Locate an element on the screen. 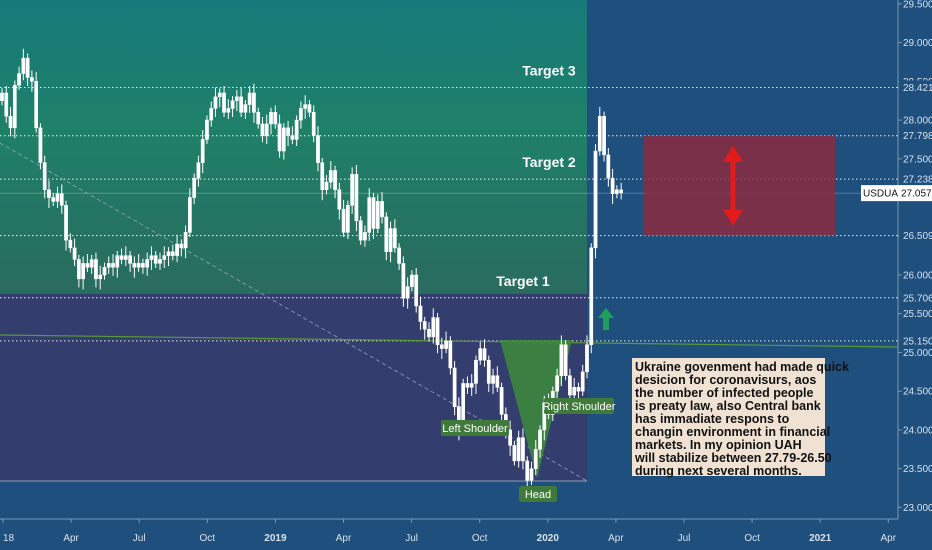 Image resolution: width=932 pixels, height=550 pixels. target-label: Target 1 is located at coordinates (523, 281).